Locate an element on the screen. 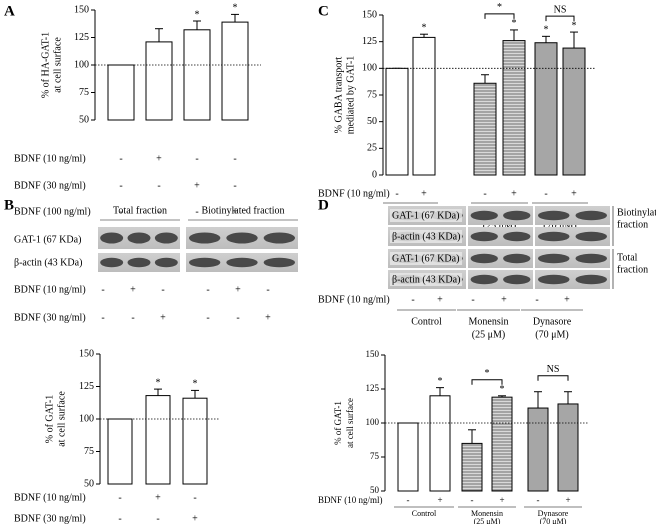 The width and height of the screenshot is (656, 524). group-label: Control is located at coordinates (426, 321).